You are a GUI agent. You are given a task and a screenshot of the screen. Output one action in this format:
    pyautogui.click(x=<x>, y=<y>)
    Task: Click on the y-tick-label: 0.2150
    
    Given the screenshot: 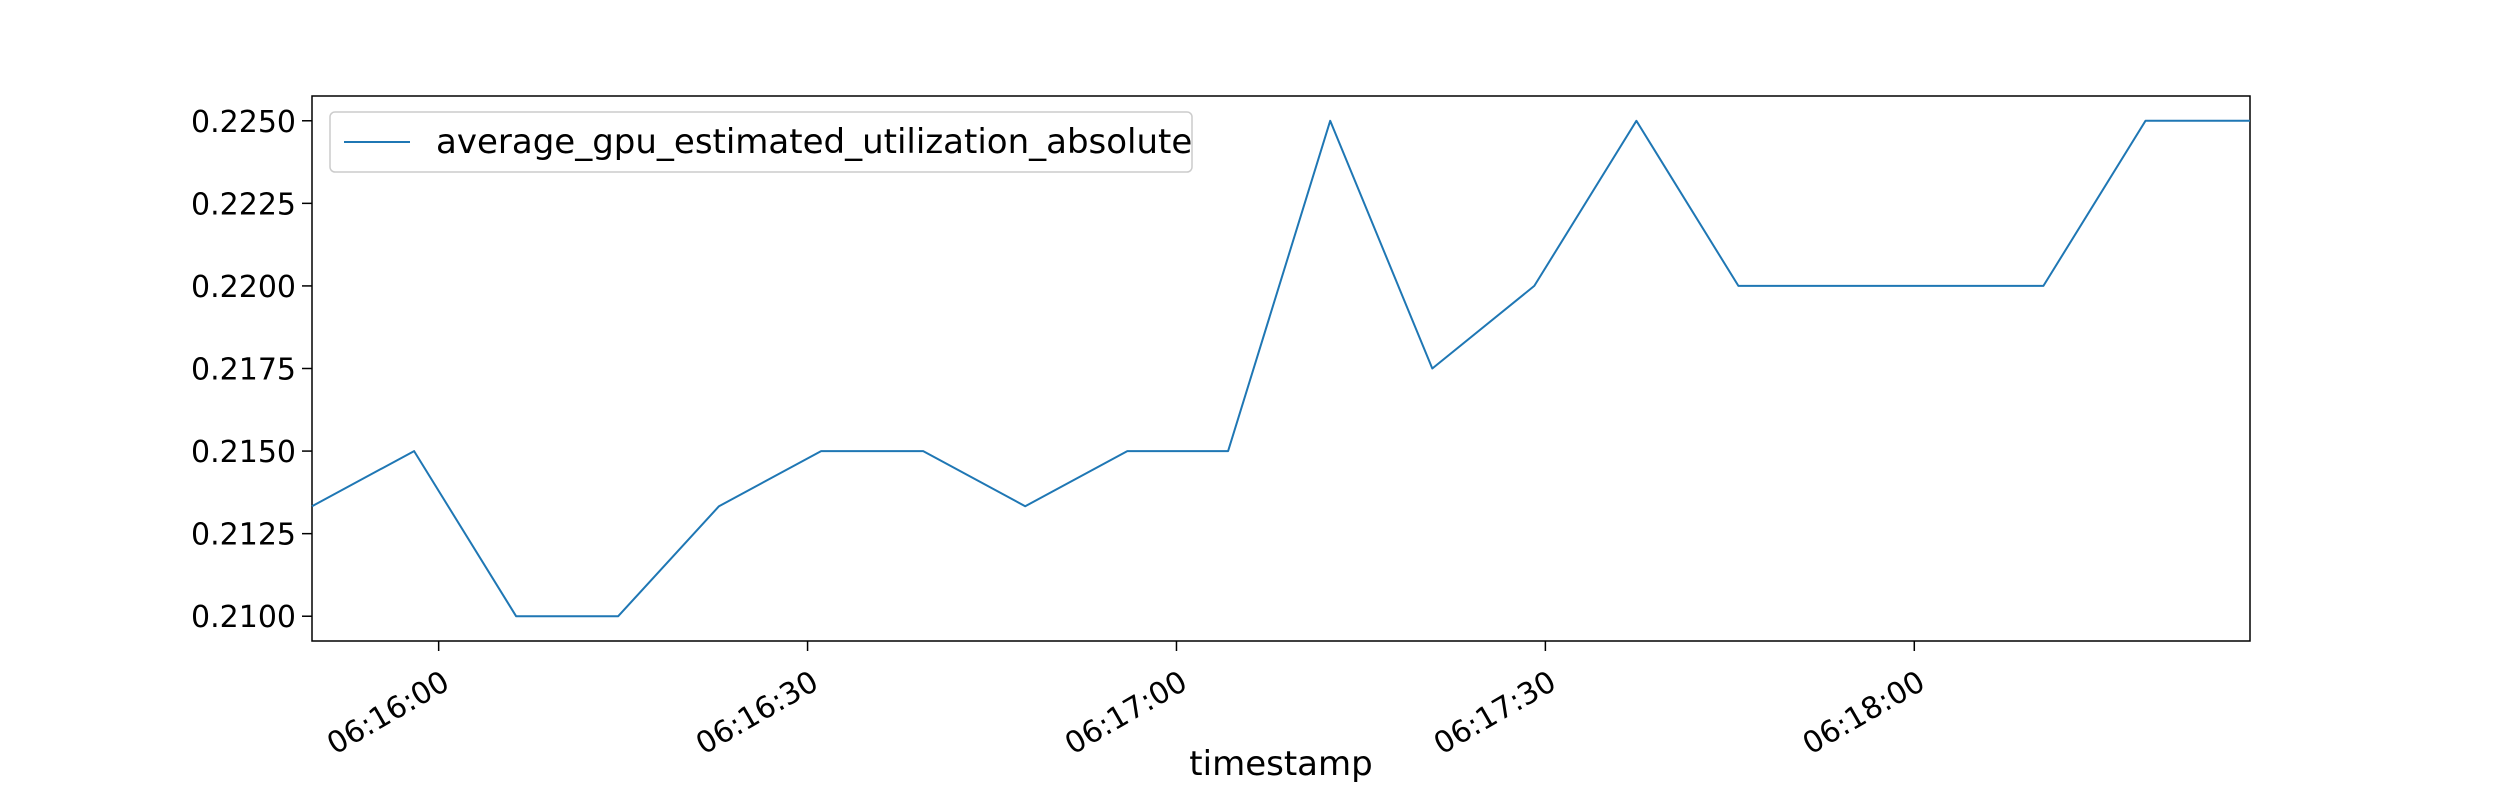 What is the action you would take?
    pyautogui.click(x=243, y=452)
    